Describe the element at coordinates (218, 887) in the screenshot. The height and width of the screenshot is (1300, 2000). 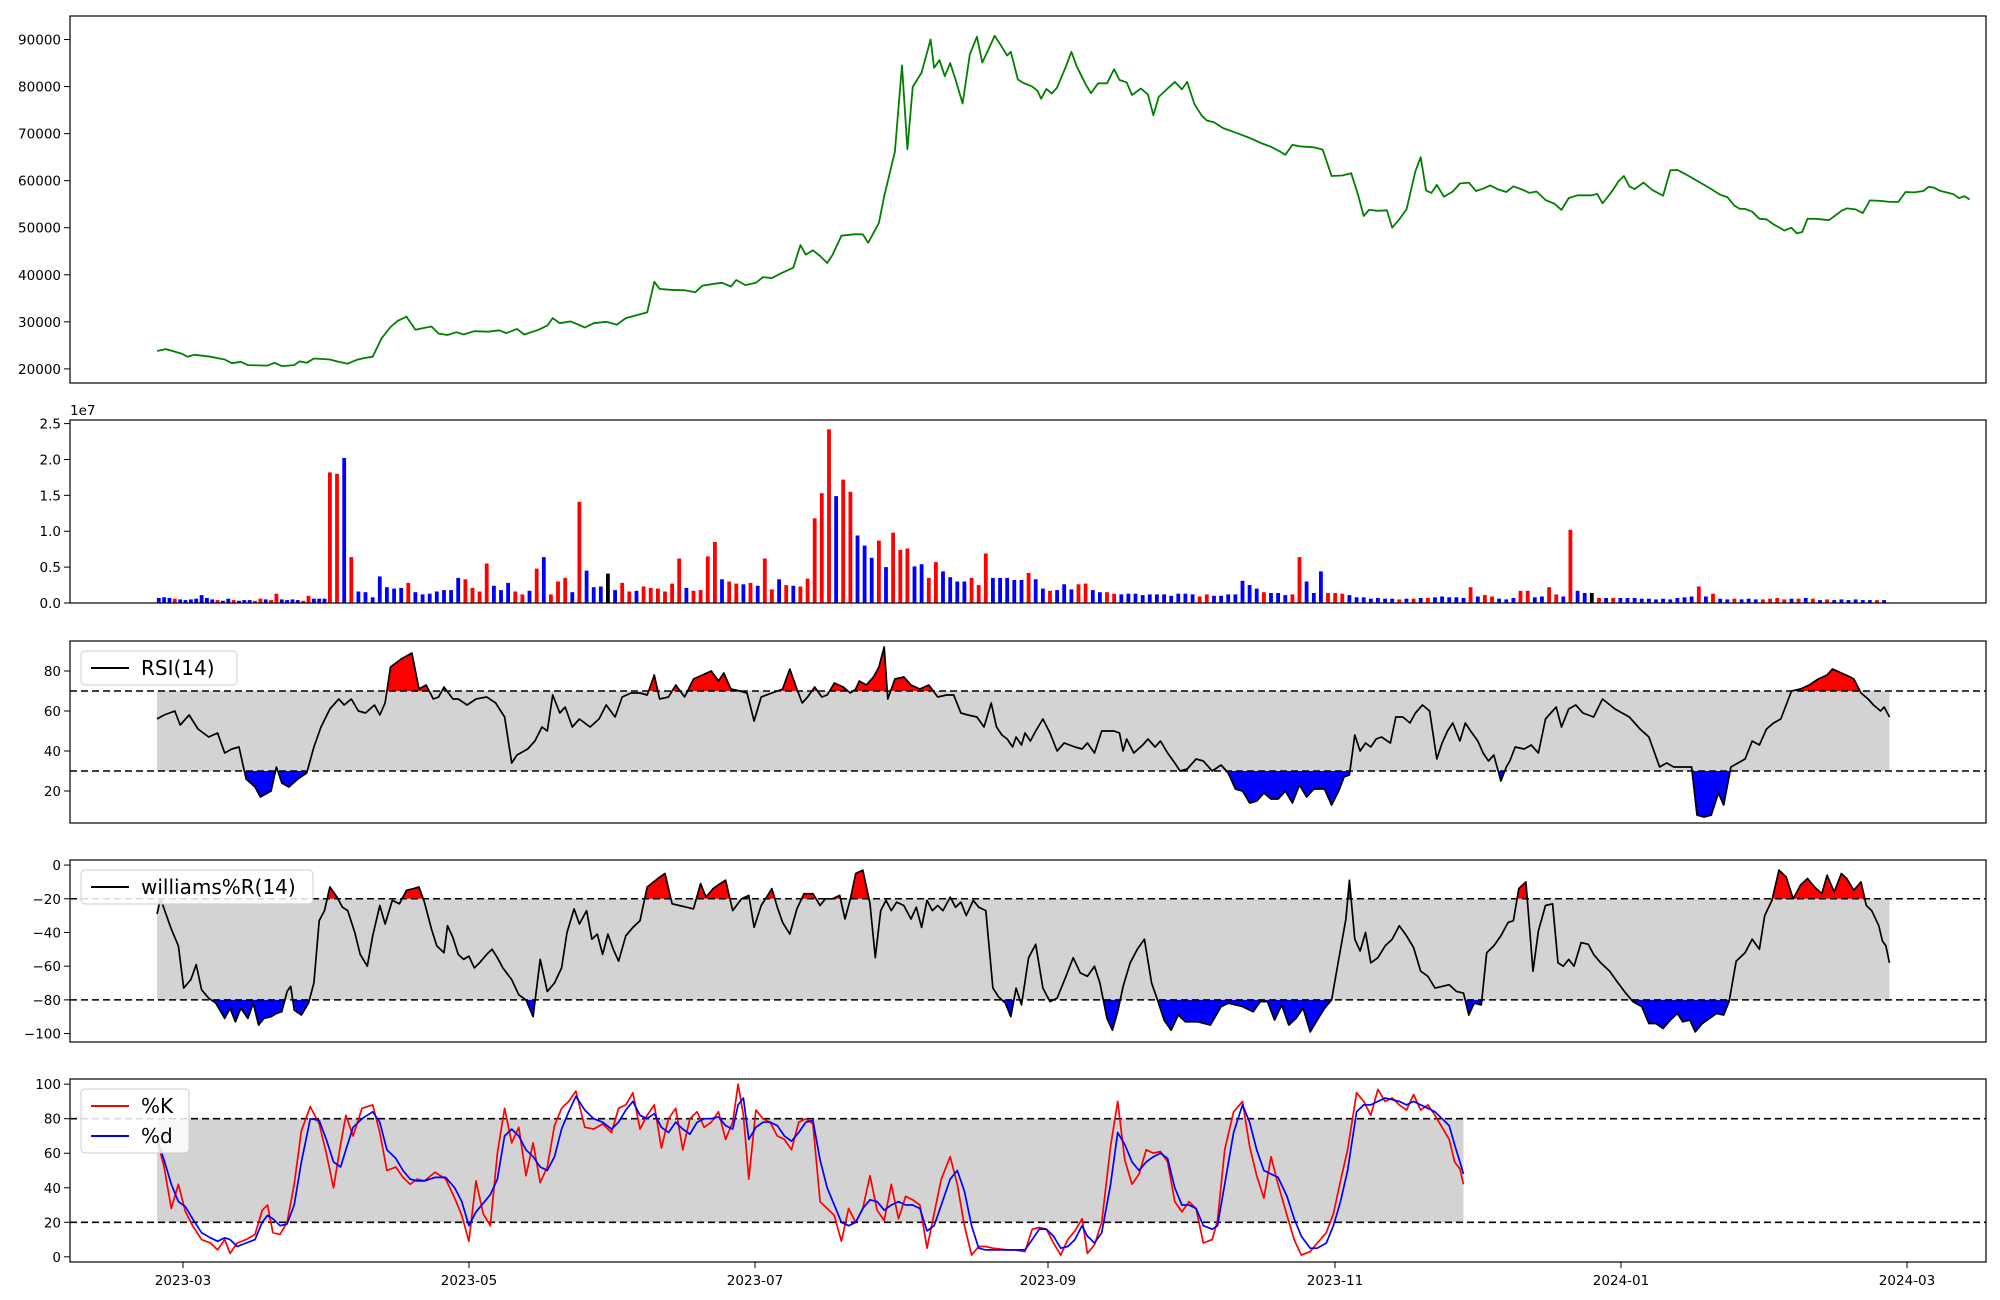
I see `williams-legend-label-0: williams%R(14)` at that location.